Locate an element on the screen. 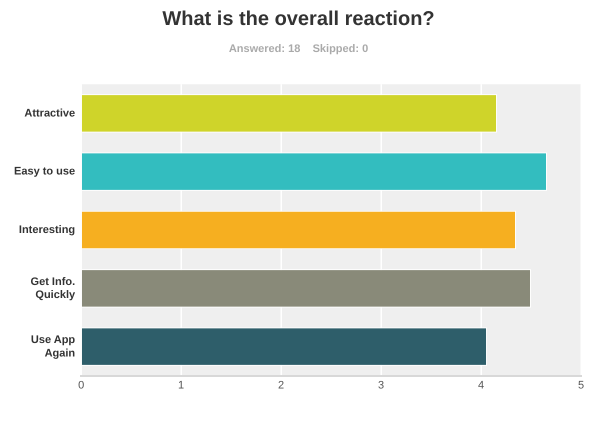  y-tick-label: Use App Again is located at coordinates (53, 347).